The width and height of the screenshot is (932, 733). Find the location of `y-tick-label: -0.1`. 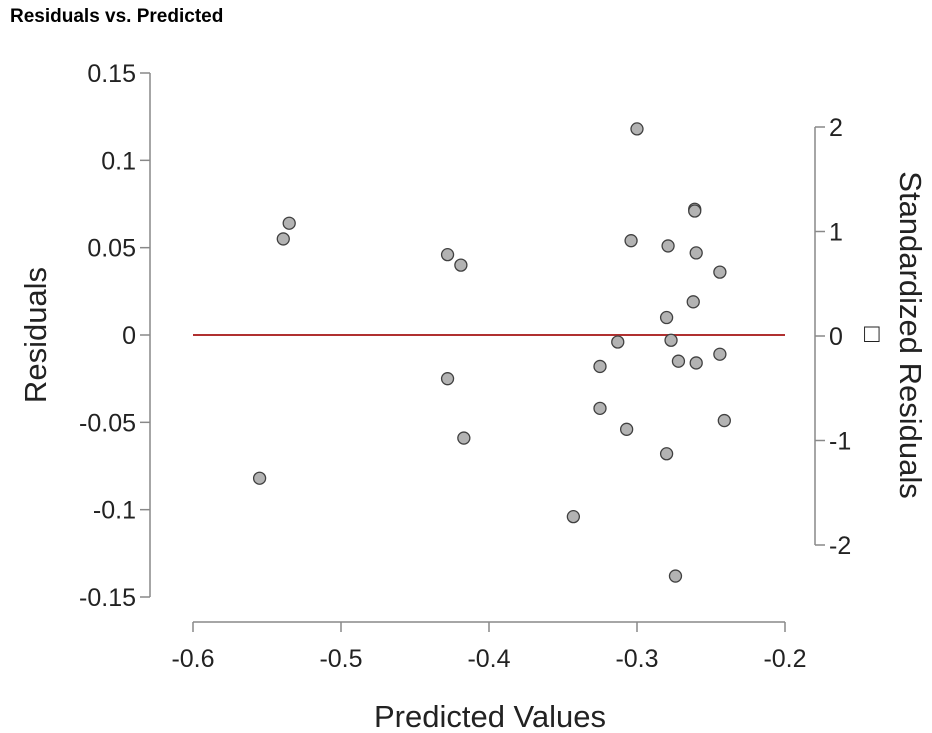

y-tick-label: -0.1 is located at coordinates (114, 511).